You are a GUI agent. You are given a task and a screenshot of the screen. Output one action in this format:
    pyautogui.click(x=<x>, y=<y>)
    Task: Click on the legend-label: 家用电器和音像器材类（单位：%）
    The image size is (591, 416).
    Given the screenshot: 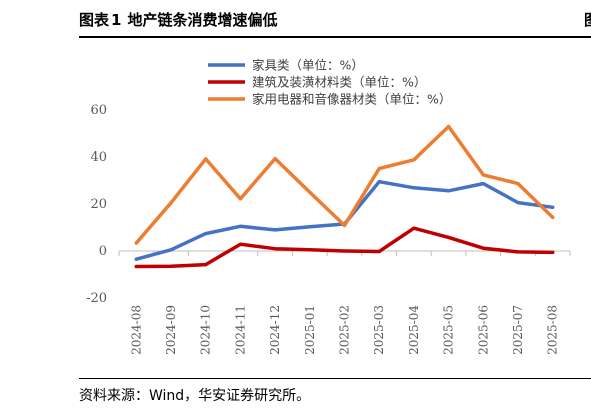 What is the action you would take?
    pyautogui.click(x=351, y=99)
    